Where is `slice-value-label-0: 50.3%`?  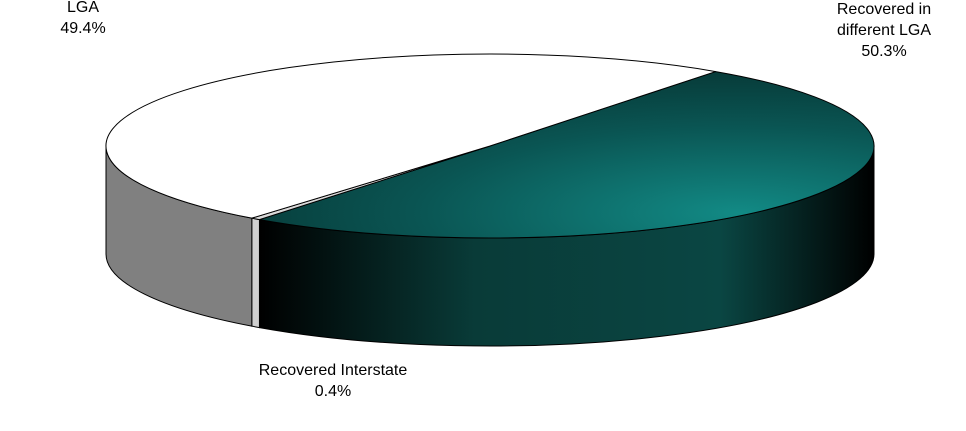 slice-value-label-0: 50.3% is located at coordinates (883, 51).